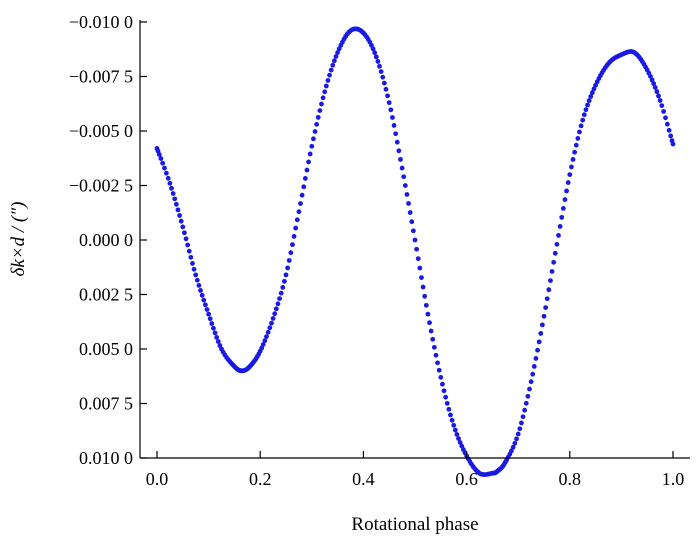 The height and width of the screenshot is (545, 700). I want to click on x-tick-label: 0.8, so click(570, 479).